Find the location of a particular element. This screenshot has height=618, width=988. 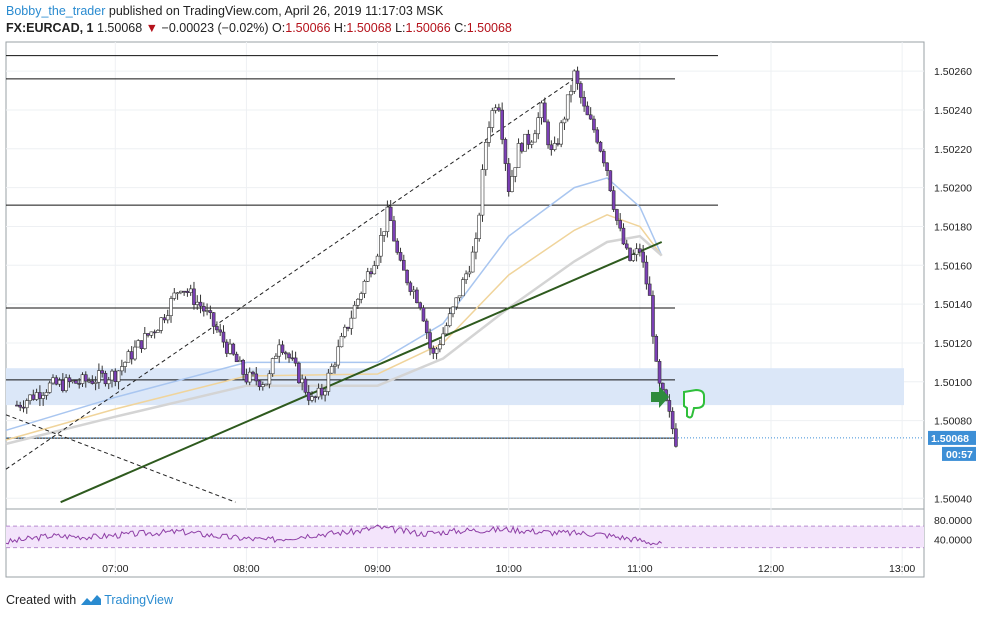

rsi-band is located at coordinates (465, 537).